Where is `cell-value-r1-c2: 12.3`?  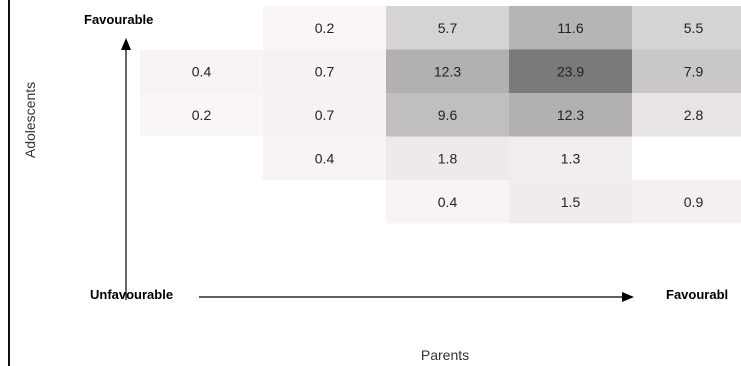 cell-value-r1-c2: 12.3 is located at coordinates (447, 71).